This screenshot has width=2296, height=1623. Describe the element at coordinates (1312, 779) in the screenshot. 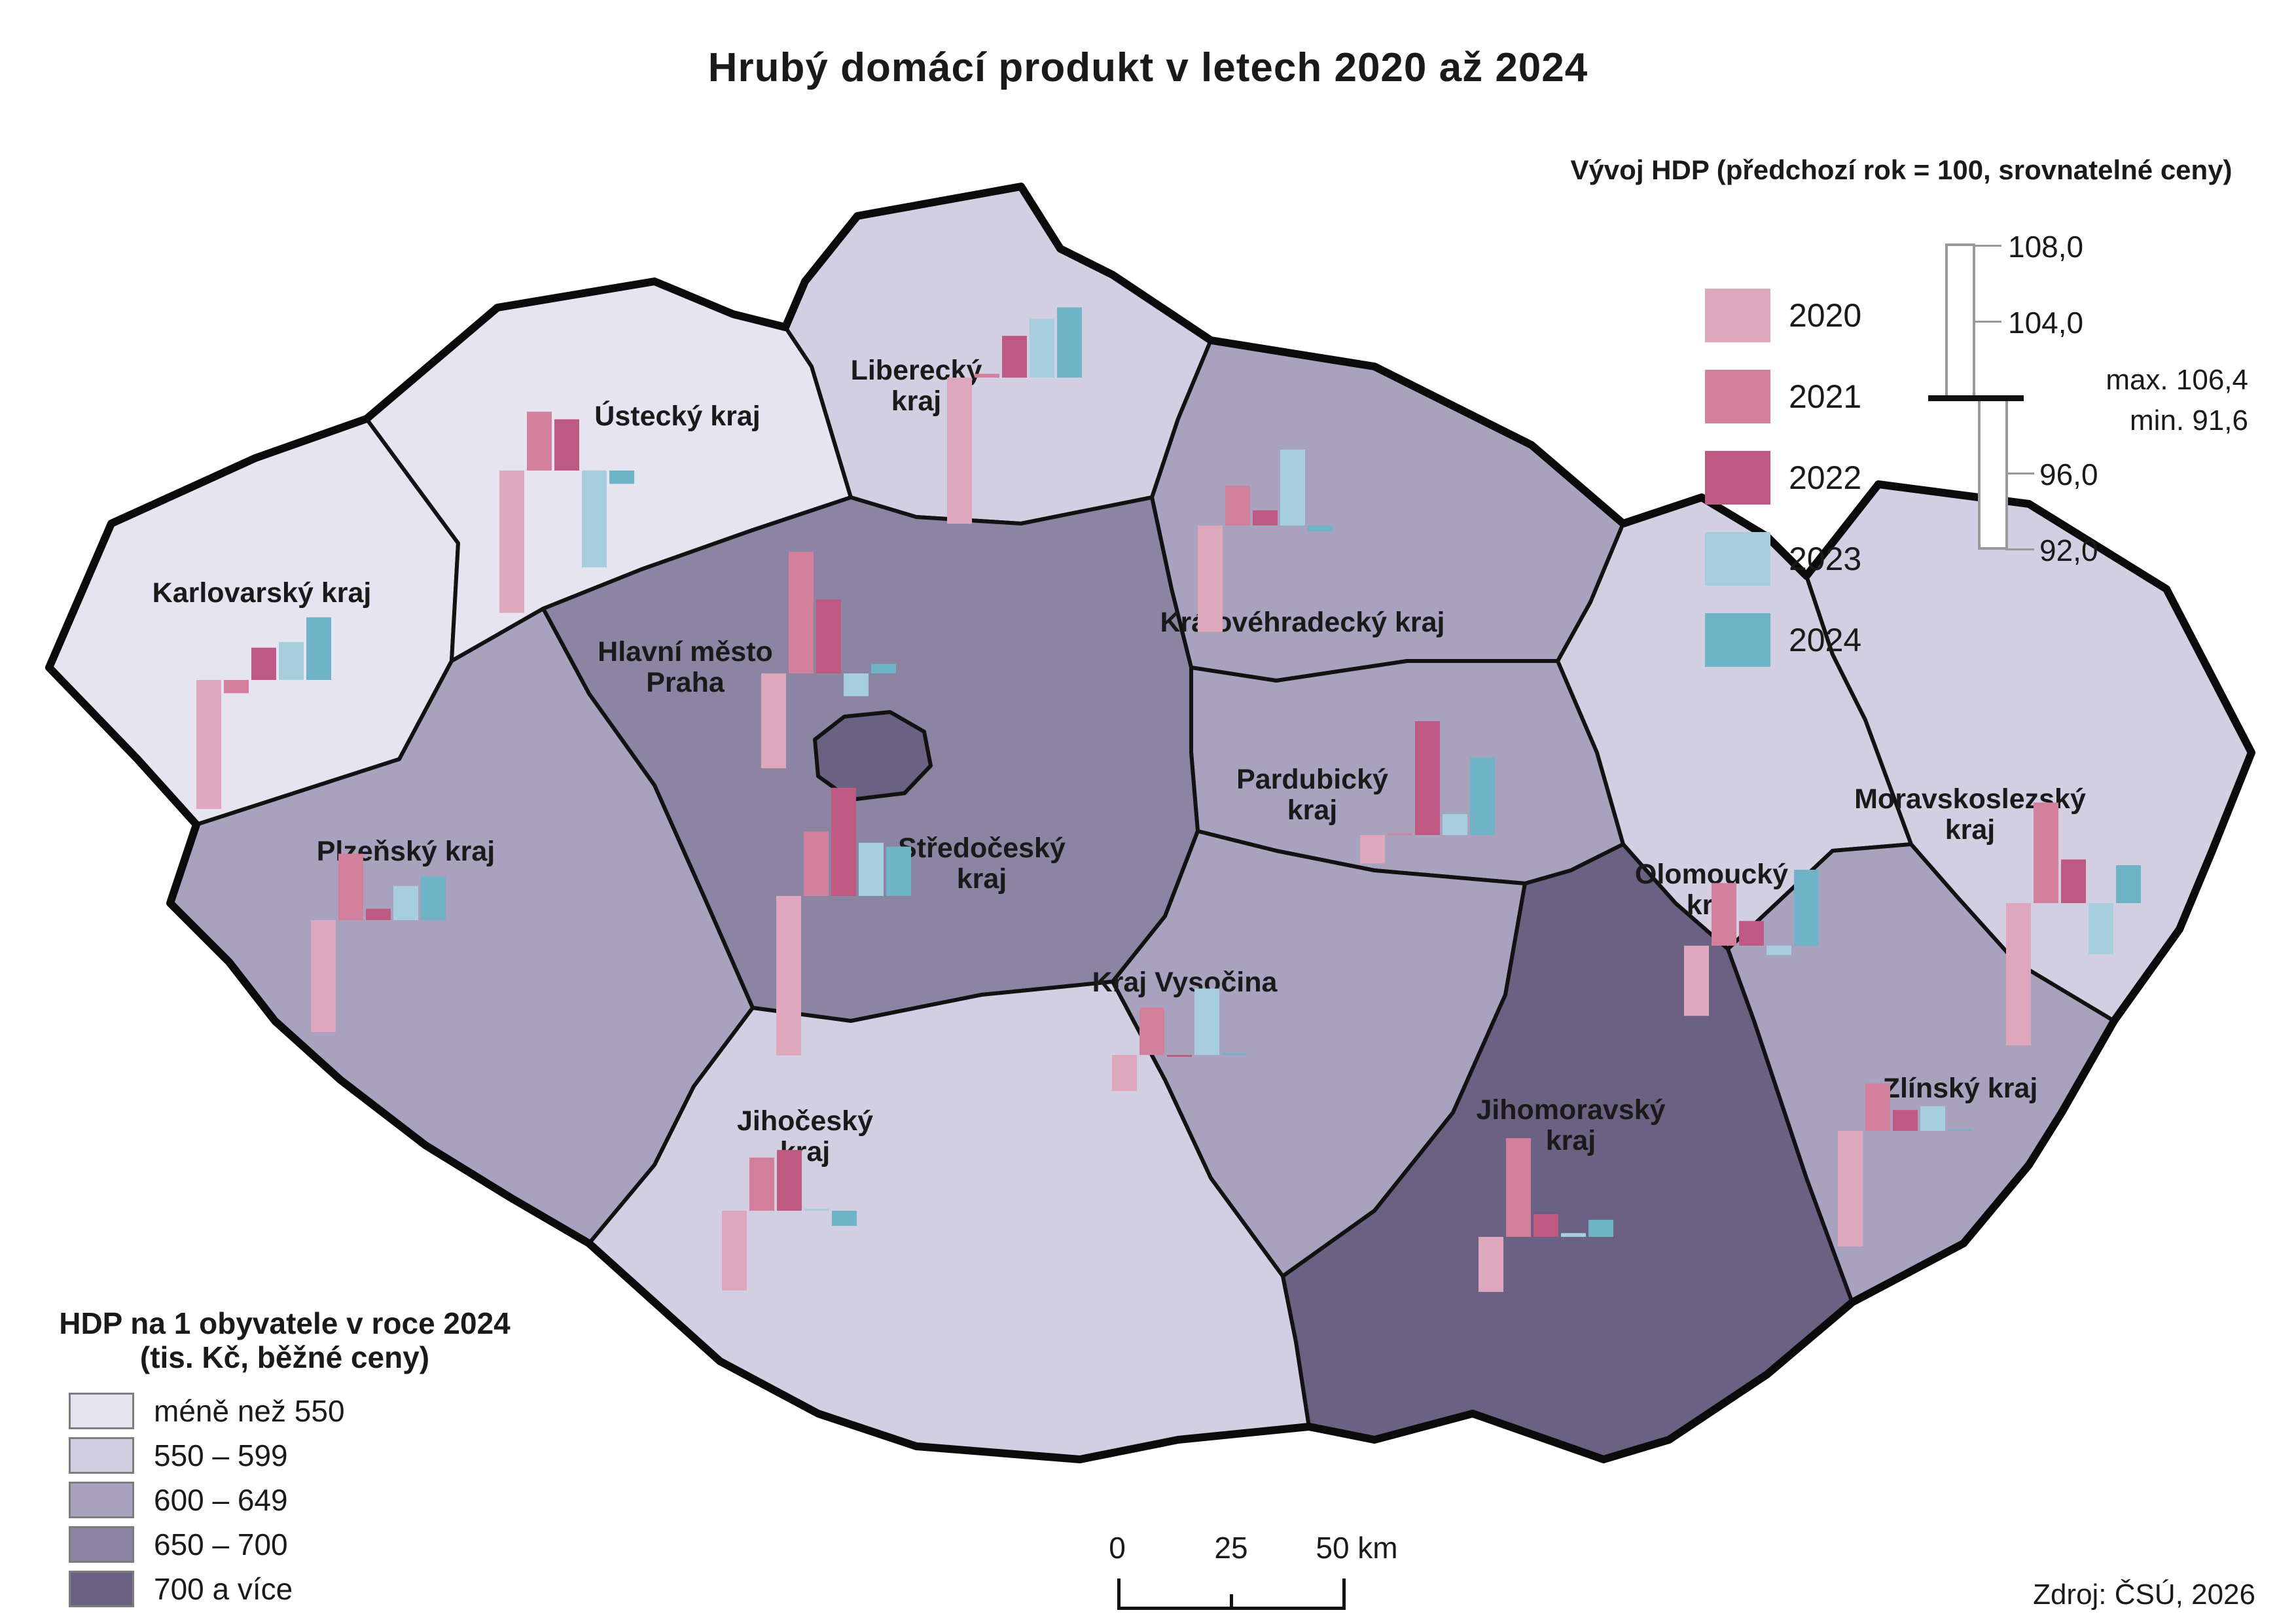

I see `region-label-pardubicky: Pardubický` at that location.